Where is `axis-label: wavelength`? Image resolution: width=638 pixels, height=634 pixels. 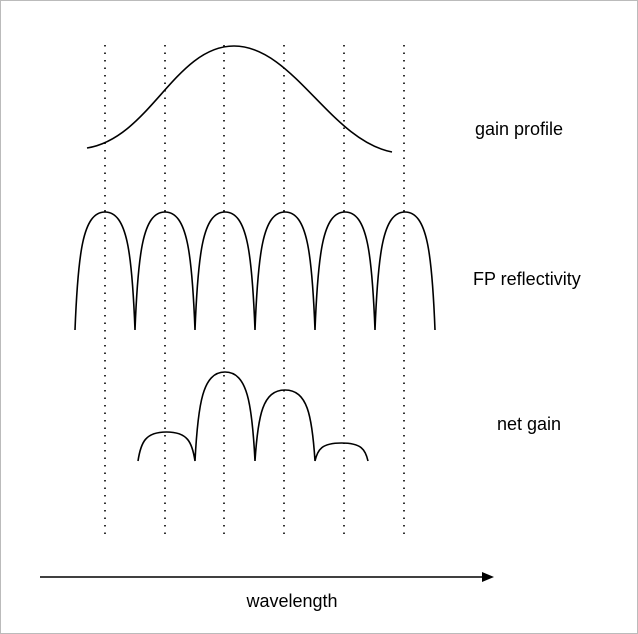 axis-label: wavelength is located at coordinates (291, 601).